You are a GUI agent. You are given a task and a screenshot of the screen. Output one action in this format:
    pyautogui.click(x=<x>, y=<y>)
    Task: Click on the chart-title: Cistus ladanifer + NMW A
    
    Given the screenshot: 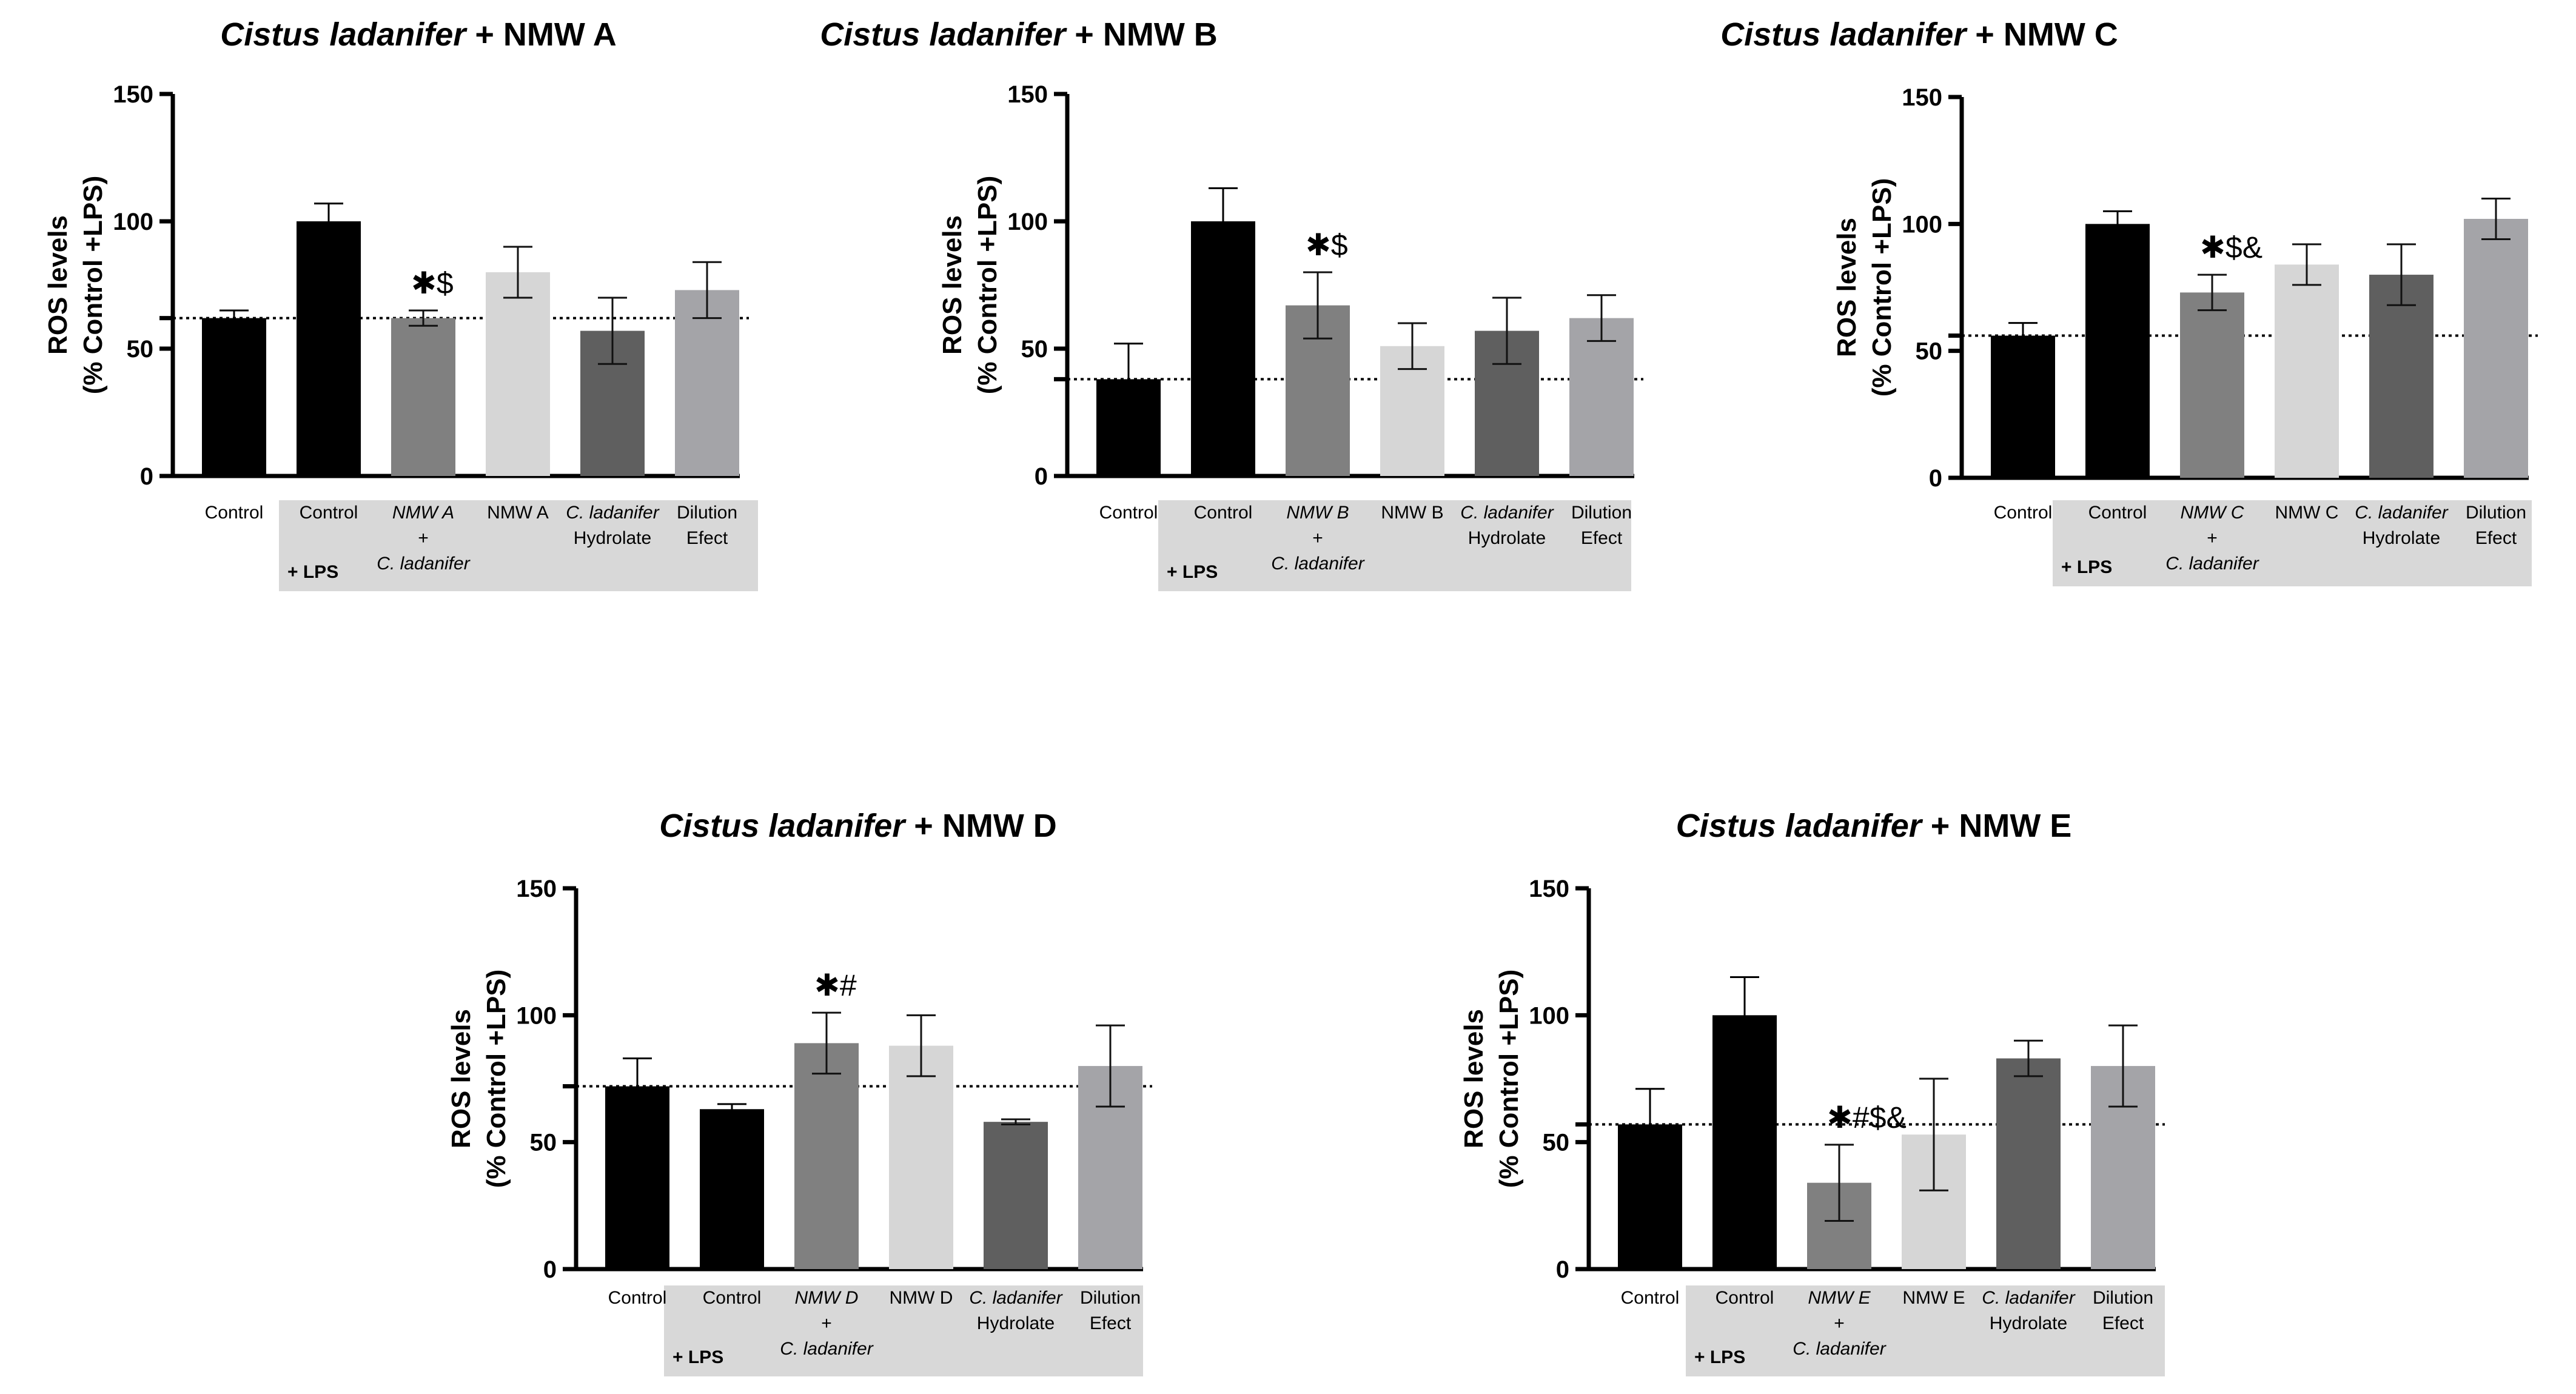 What is the action you would take?
    pyautogui.click(x=419, y=34)
    